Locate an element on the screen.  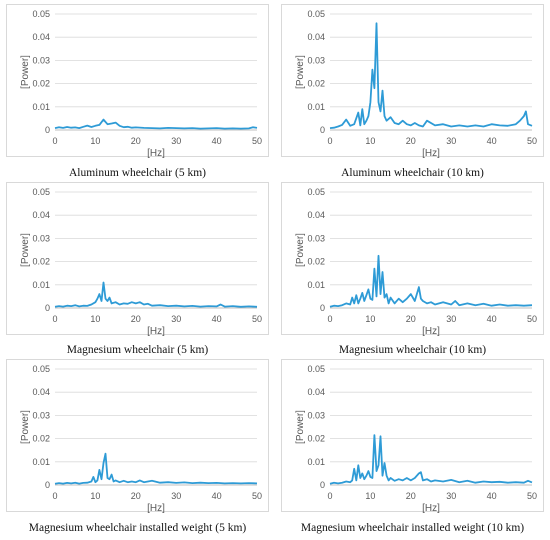
chart-caption: Aluminum wheelchair (10 km) is located at coordinates (412, 173).